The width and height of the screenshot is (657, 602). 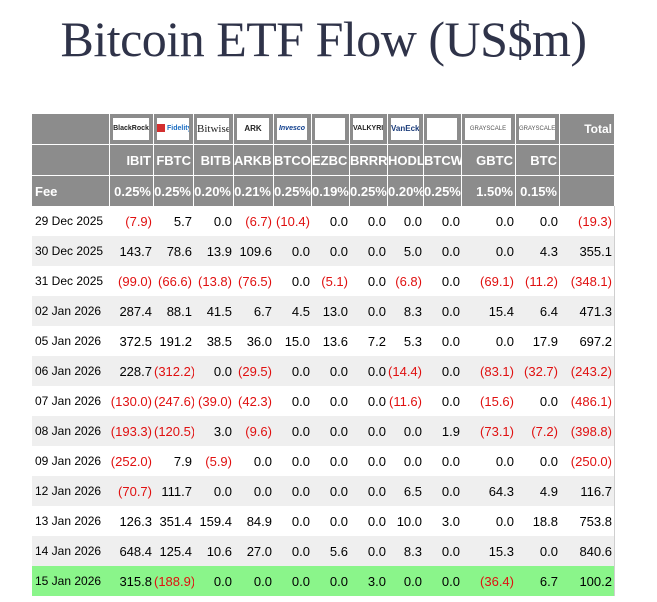 What do you see at coordinates (489, 551) in the screenshot?
I see `flow-cell: 15.3` at bounding box center [489, 551].